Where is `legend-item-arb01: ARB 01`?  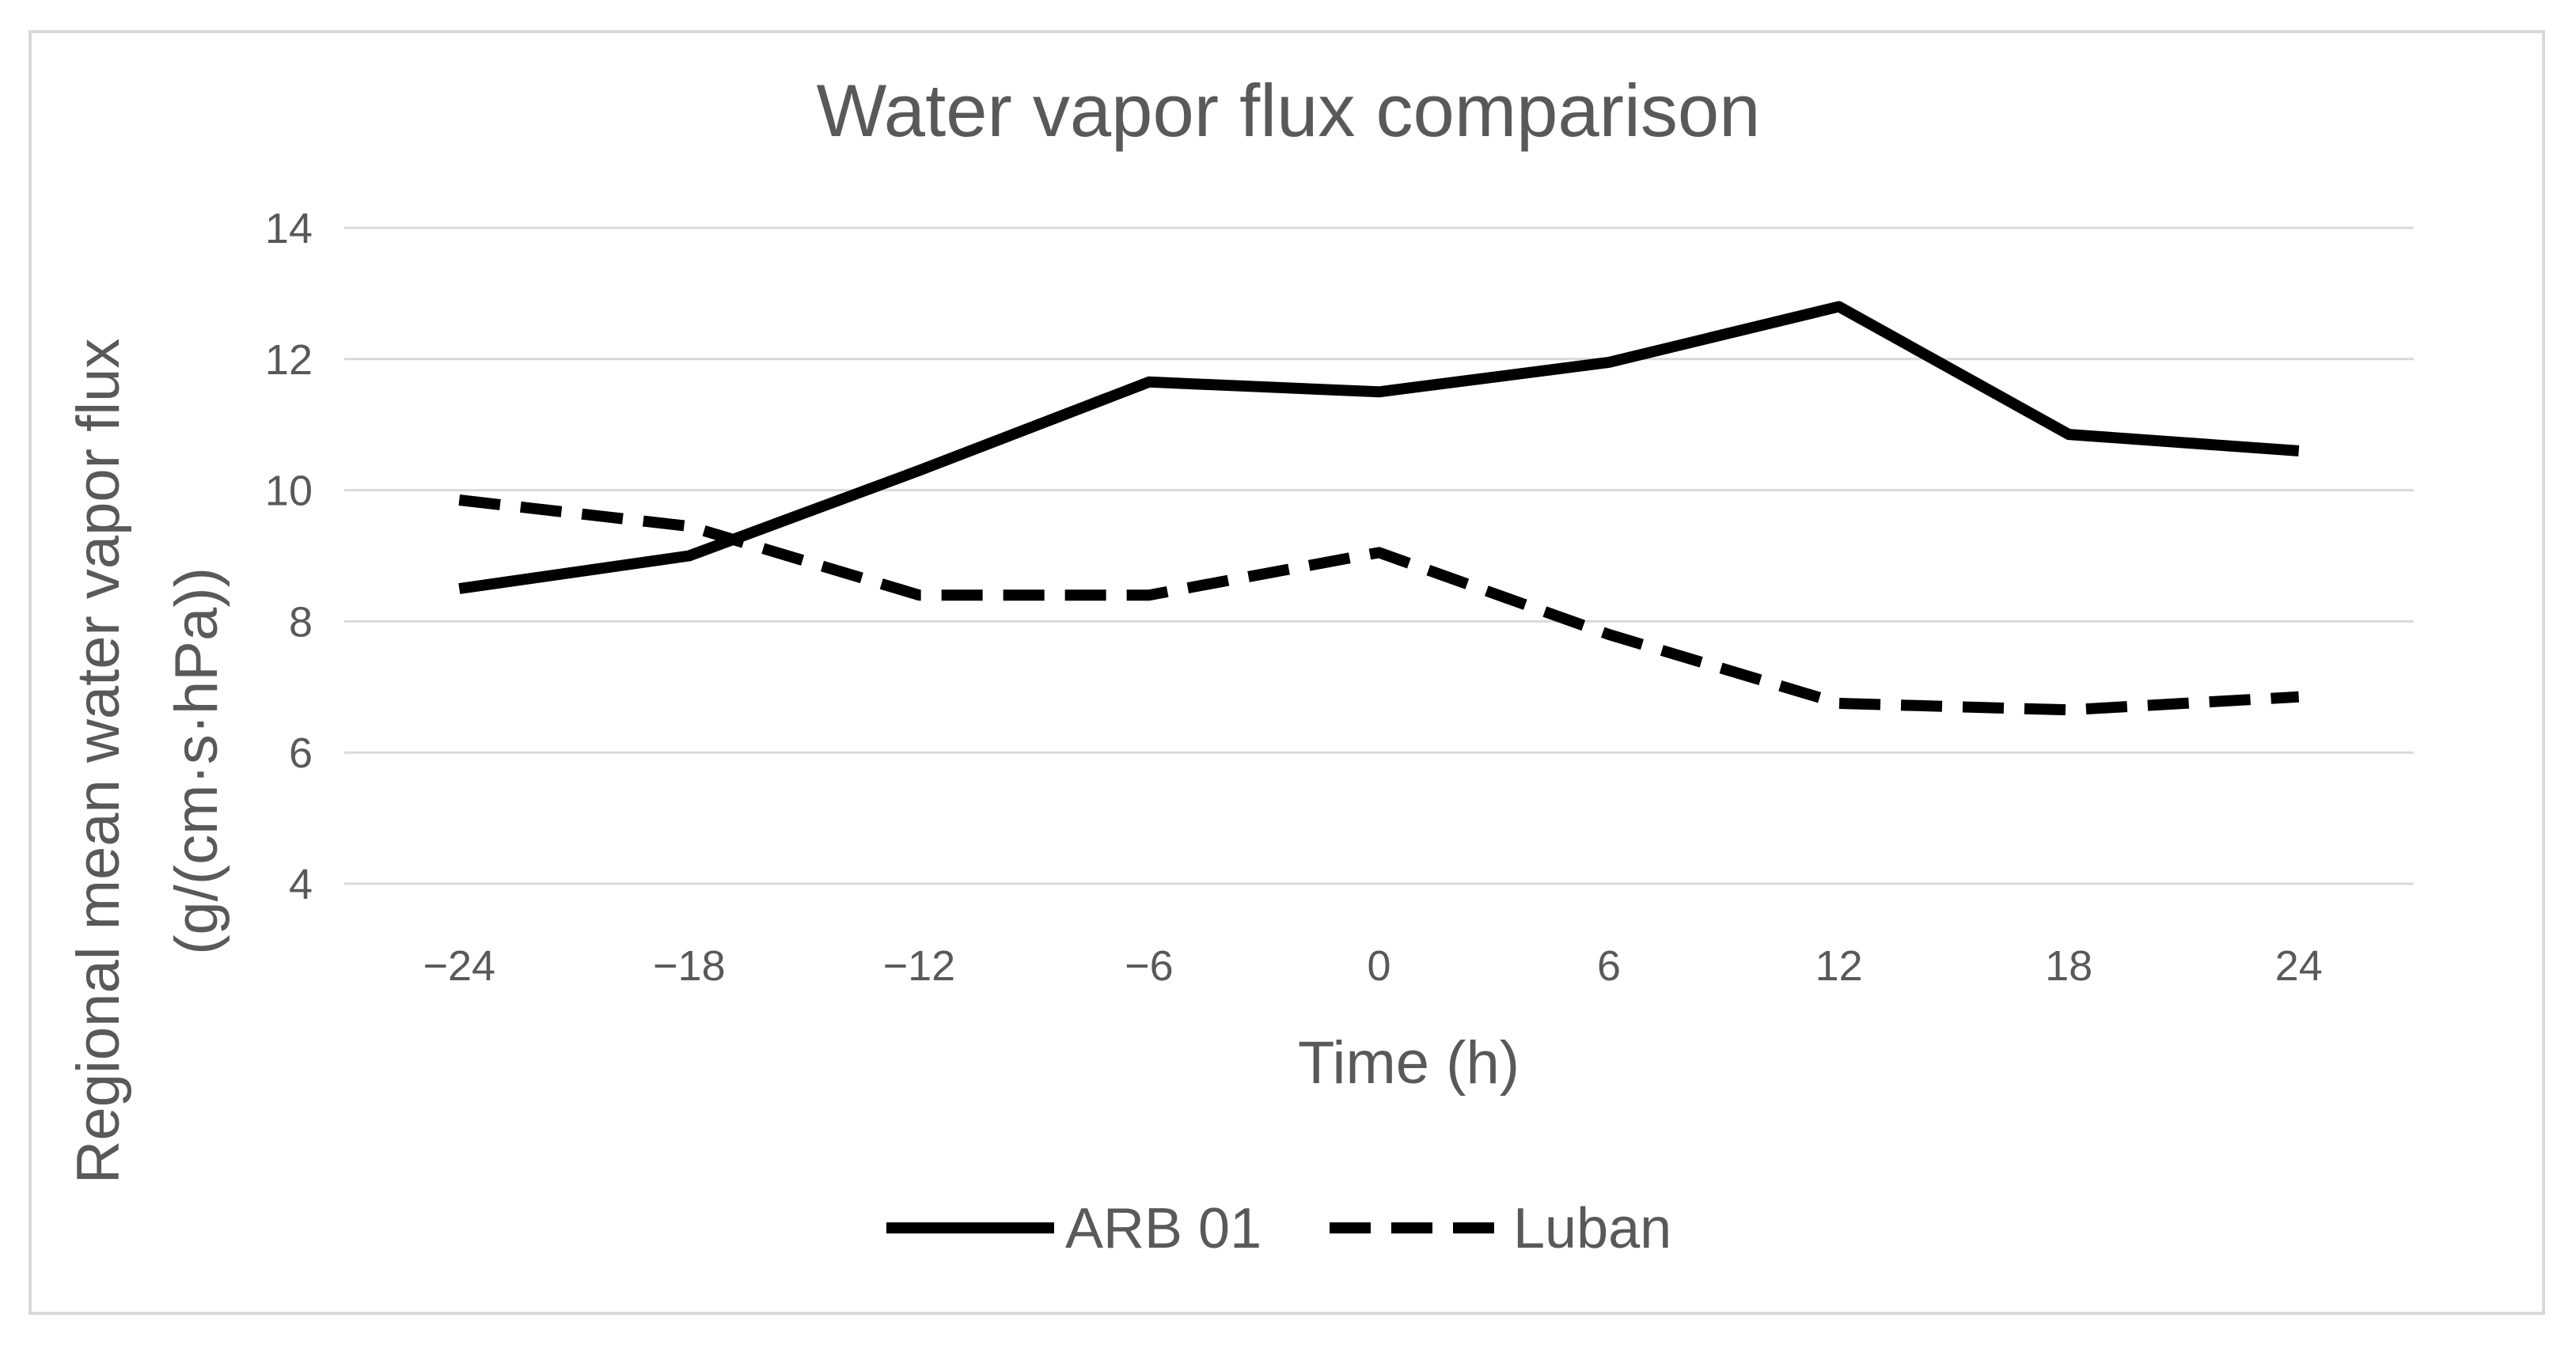 legend-item-arb01: ARB 01 is located at coordinates (1073, 1228).